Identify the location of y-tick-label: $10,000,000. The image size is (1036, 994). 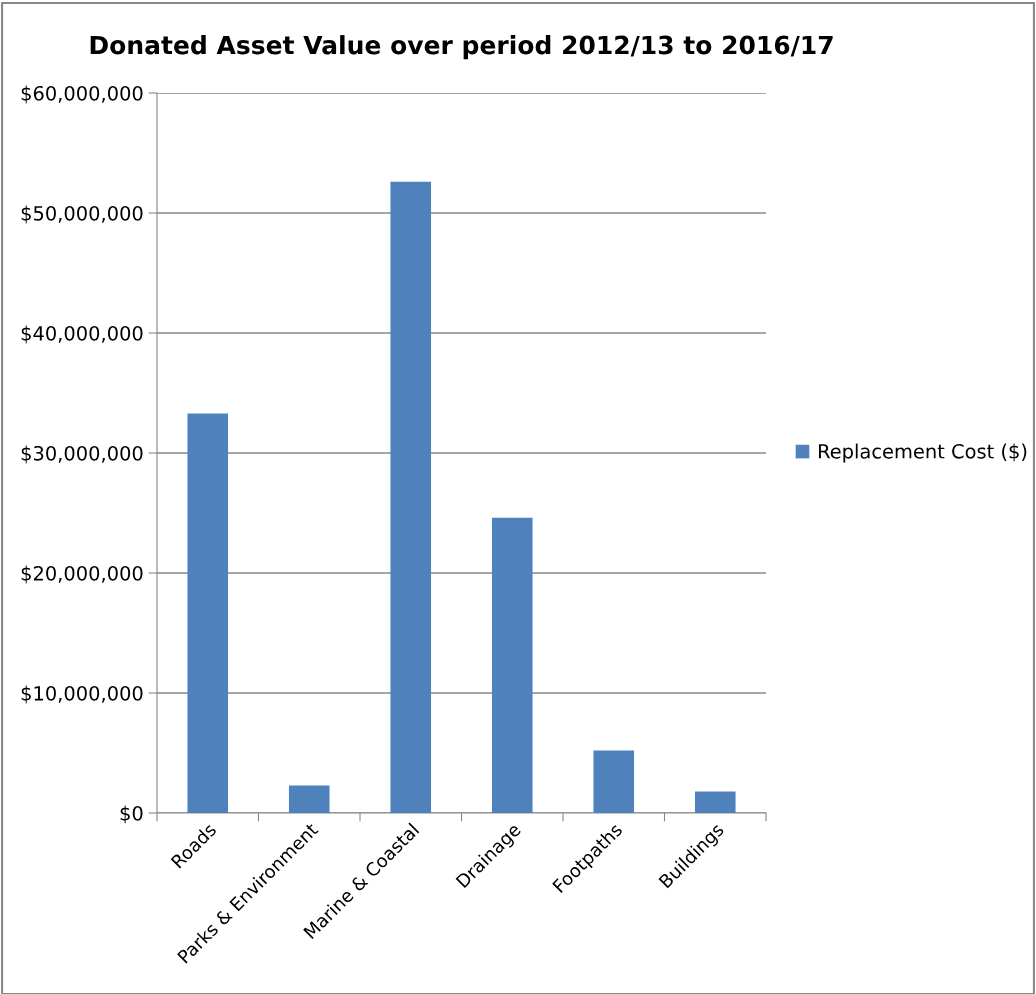
(82, 694).